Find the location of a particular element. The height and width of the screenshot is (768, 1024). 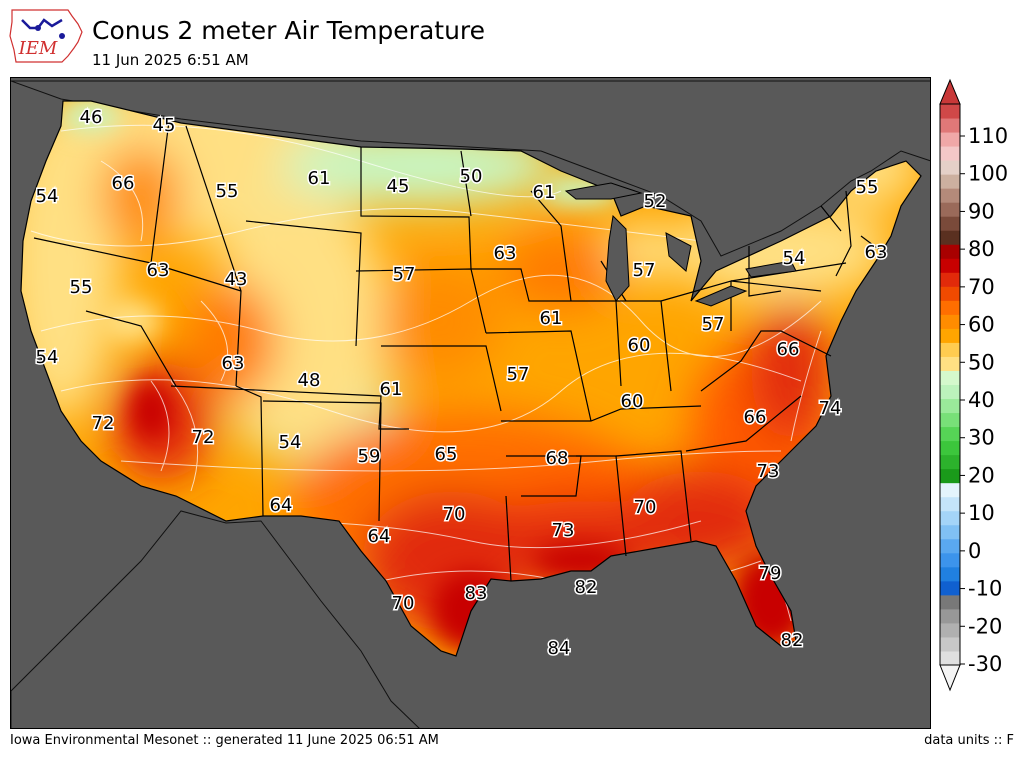

station-value: 50 is located at coordinates (471, 176).